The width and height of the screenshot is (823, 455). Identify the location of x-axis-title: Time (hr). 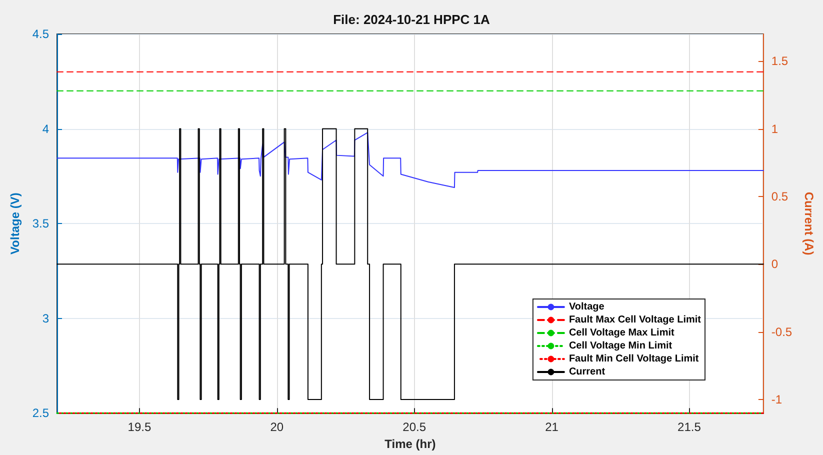
(410, 444).